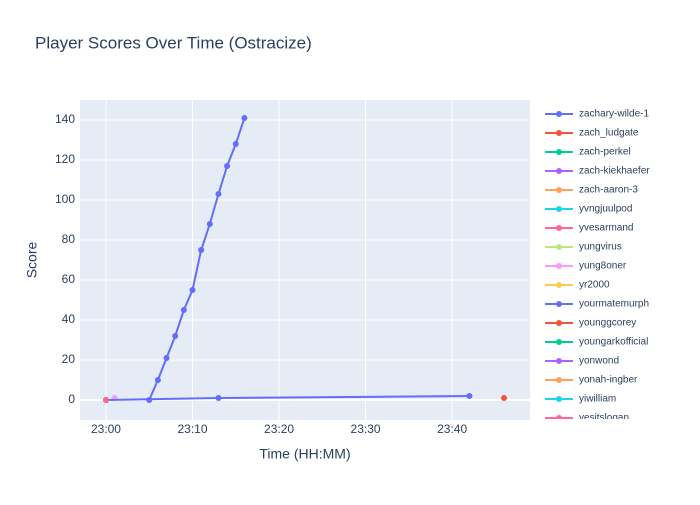  What do you see at coordinates (304, 454) in the screenshot?
I see `x-axis-title: Time (HH:MM)` at bounding box center [304, 454].